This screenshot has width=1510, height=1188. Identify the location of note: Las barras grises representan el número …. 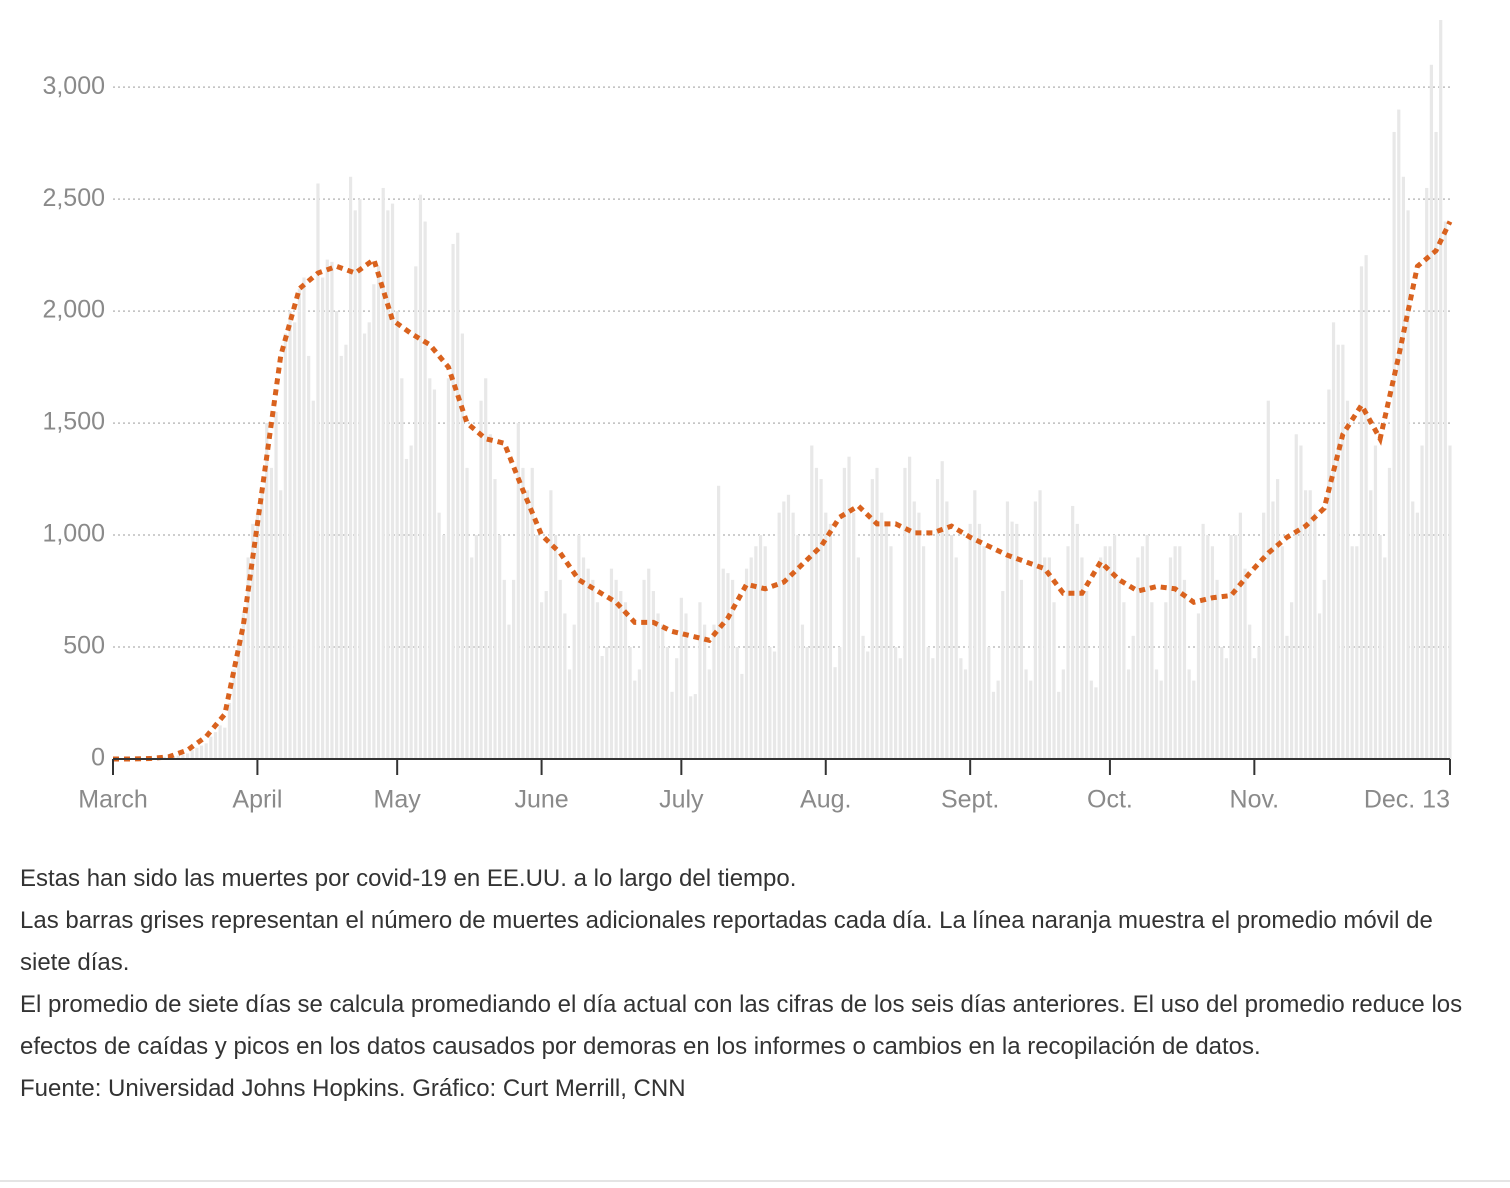
(726, 941).